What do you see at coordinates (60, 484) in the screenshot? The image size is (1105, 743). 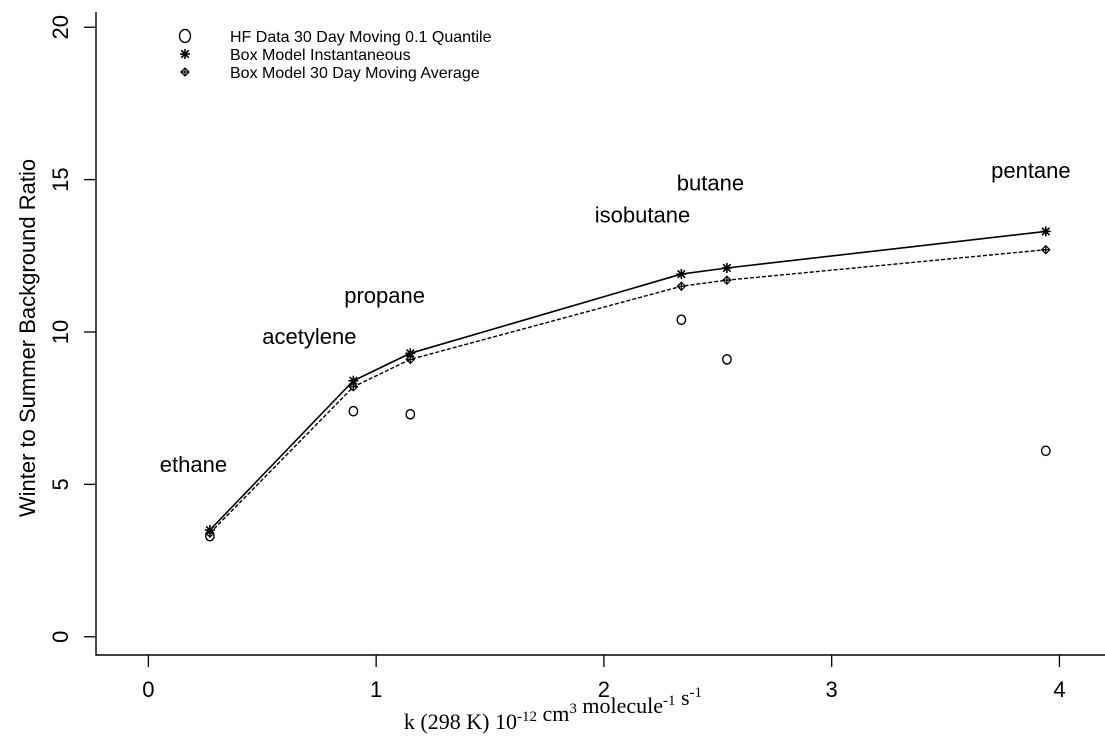 I see `y-tick-label: 5` at bounding box center [60, 484].